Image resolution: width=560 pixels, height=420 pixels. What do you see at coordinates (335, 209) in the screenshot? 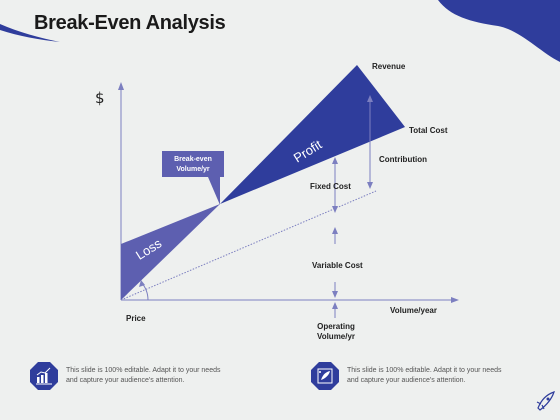
I see `fixed-cost-arrow-bottom` at bounding box center [335, 209].